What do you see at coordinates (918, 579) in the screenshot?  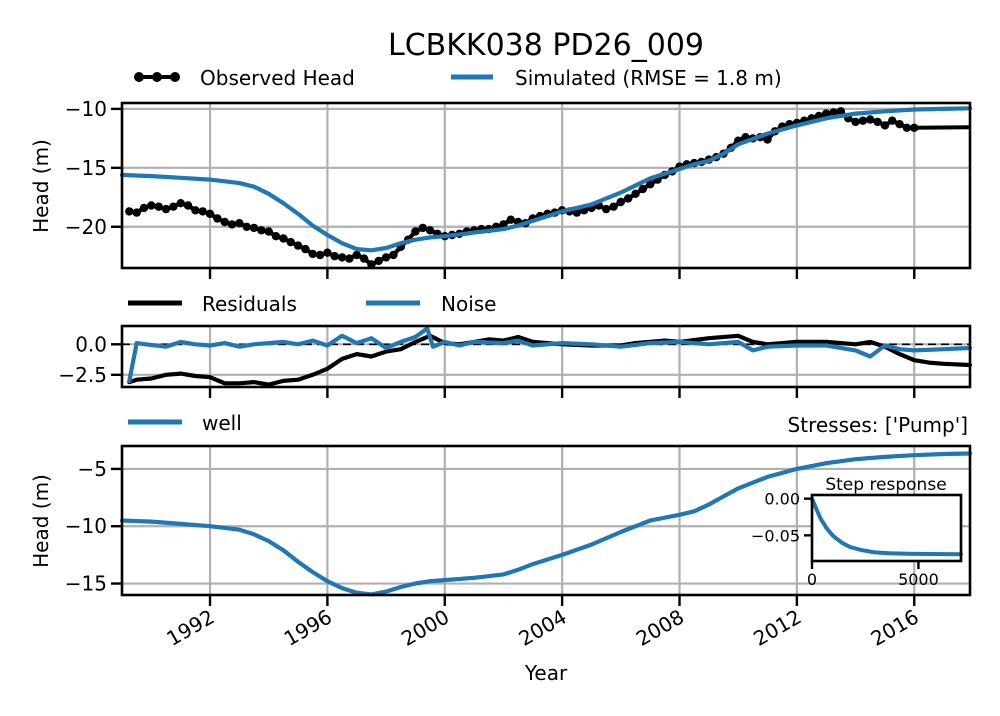 I see `x-tick-label: 5000` at bounding box center [918, 579].